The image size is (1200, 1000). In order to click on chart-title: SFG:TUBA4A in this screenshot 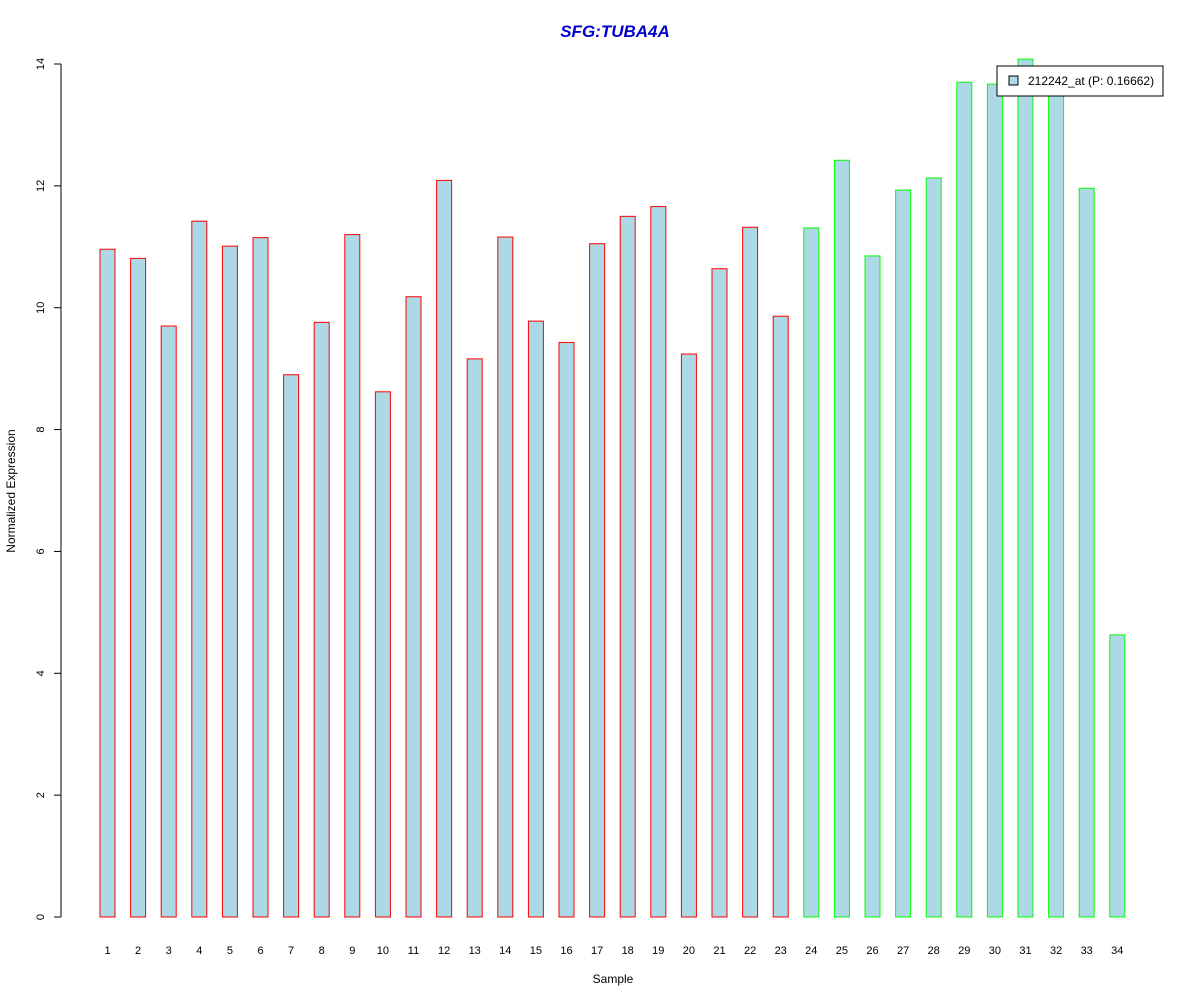, I will do `click(615, 31)`.